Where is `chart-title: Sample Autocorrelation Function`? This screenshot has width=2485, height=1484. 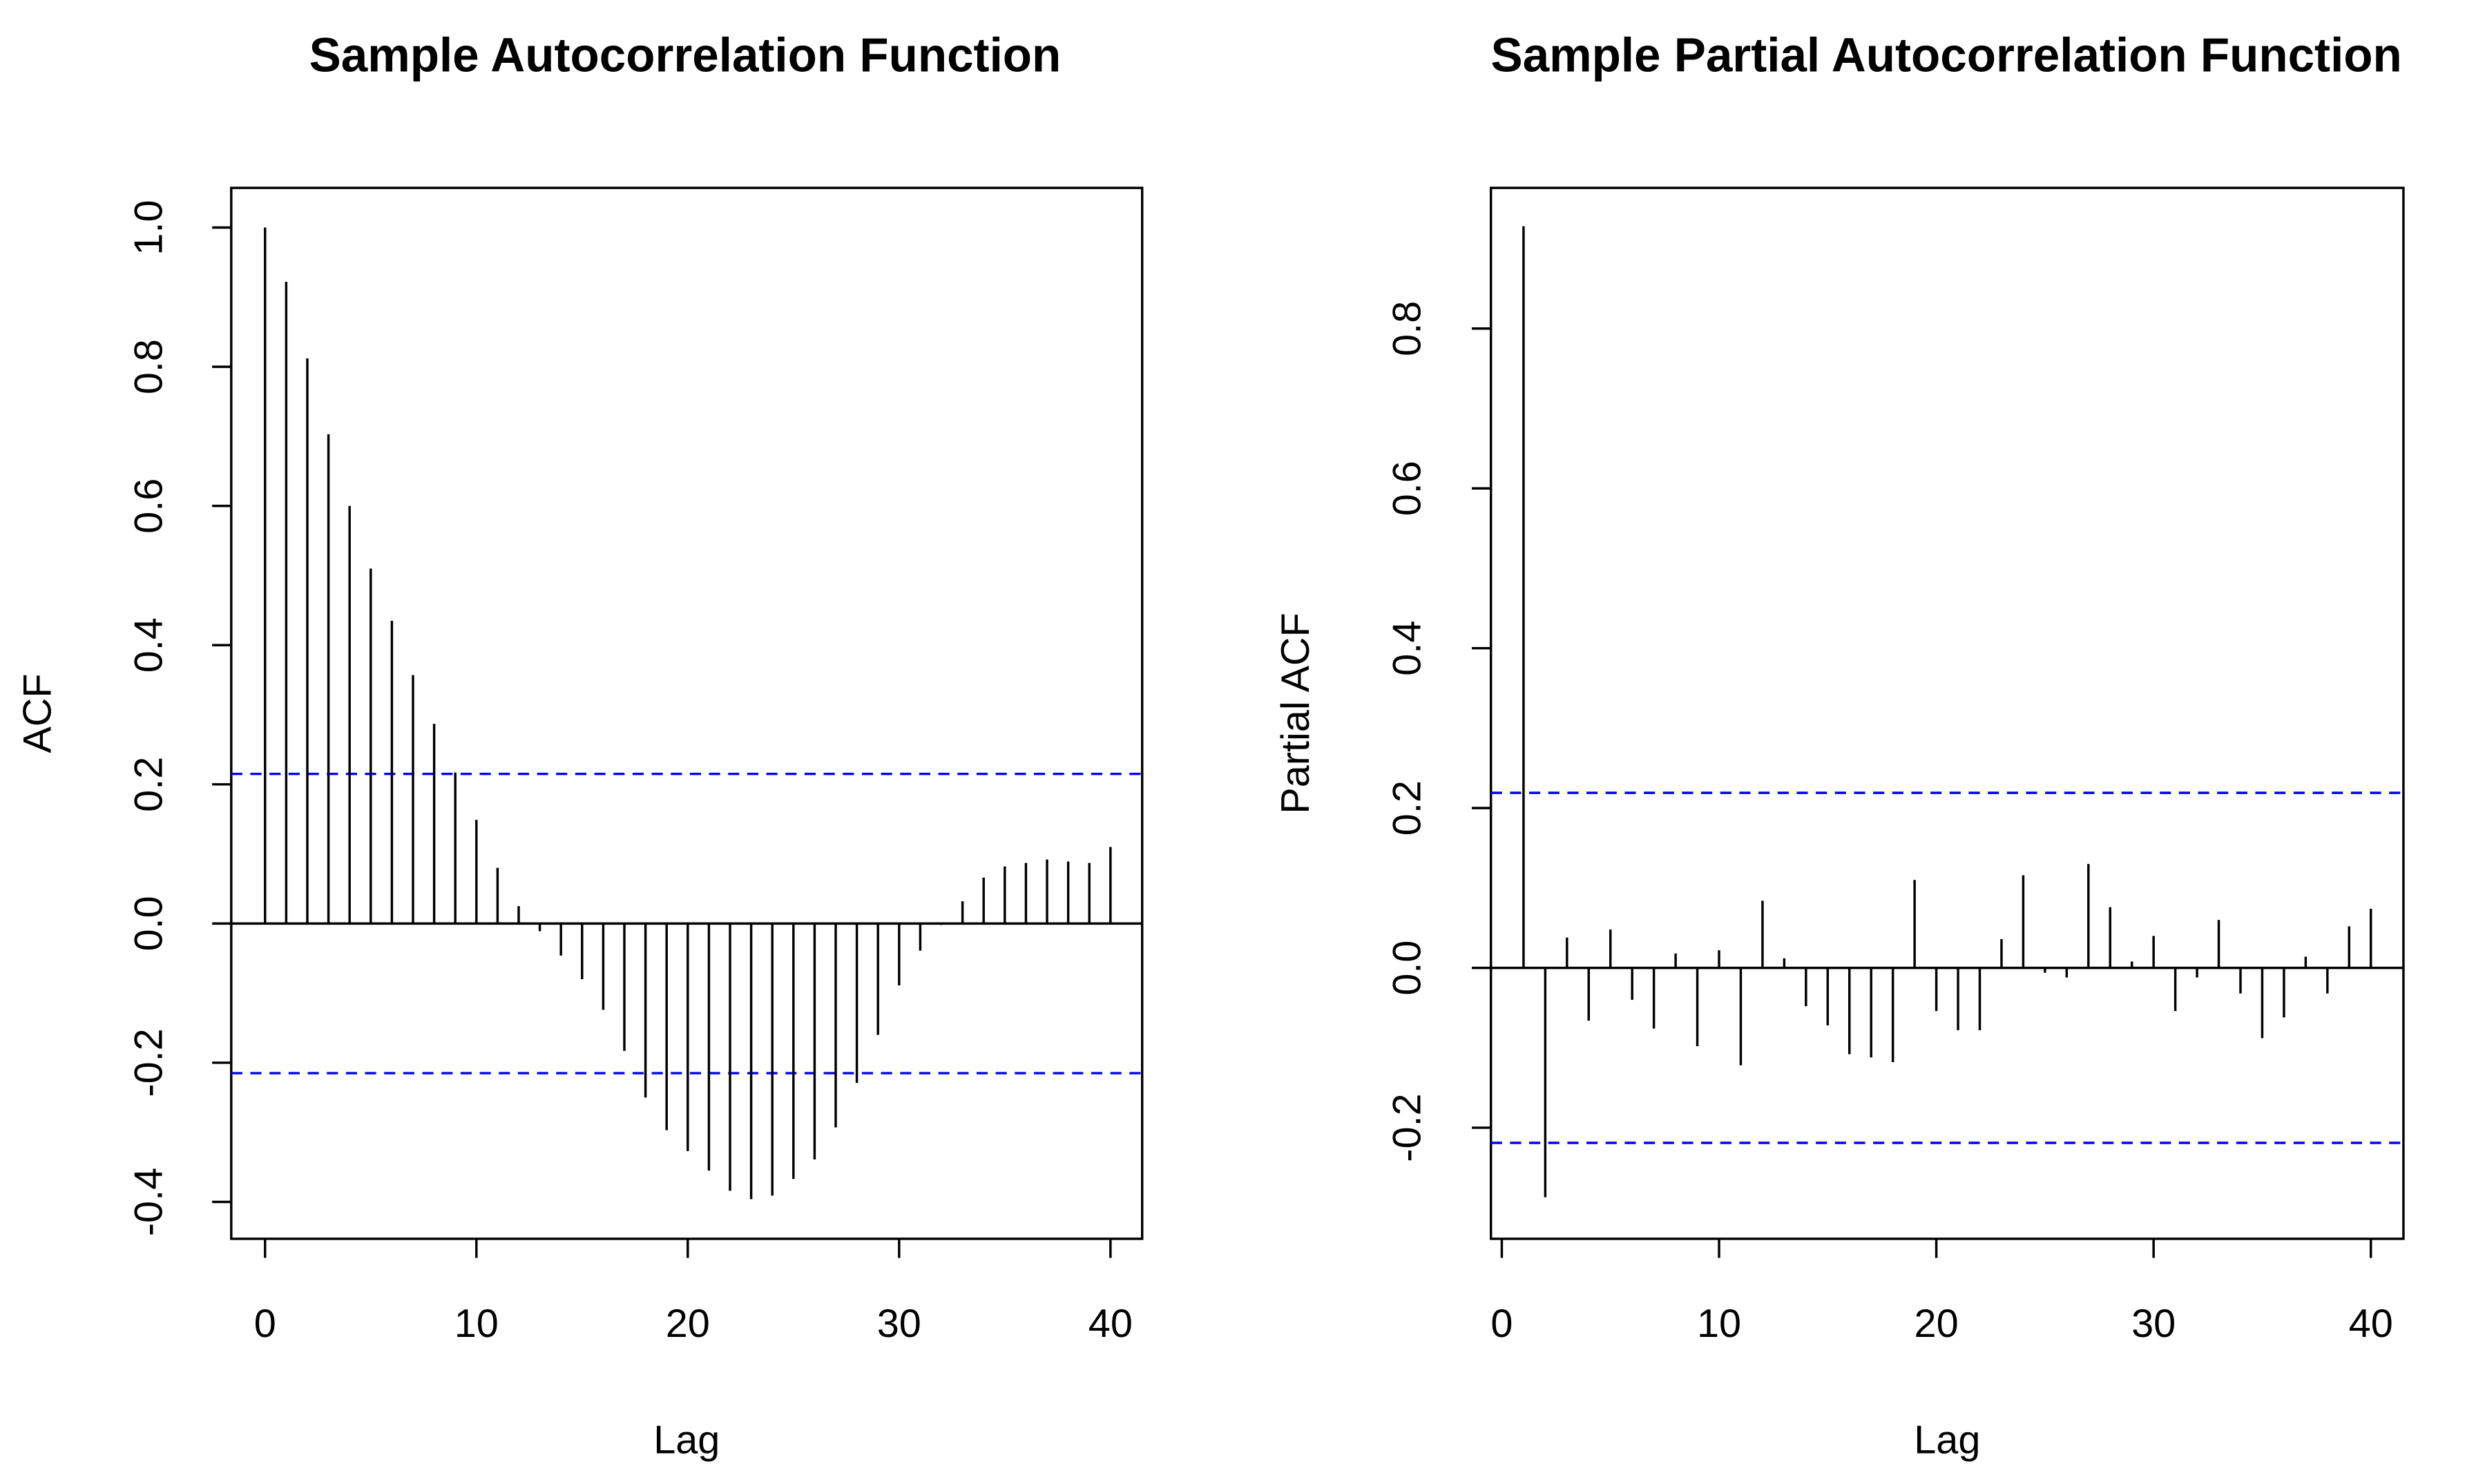 chart-title: Sample Autocorrelation Function is located at coordinates (685, 55).